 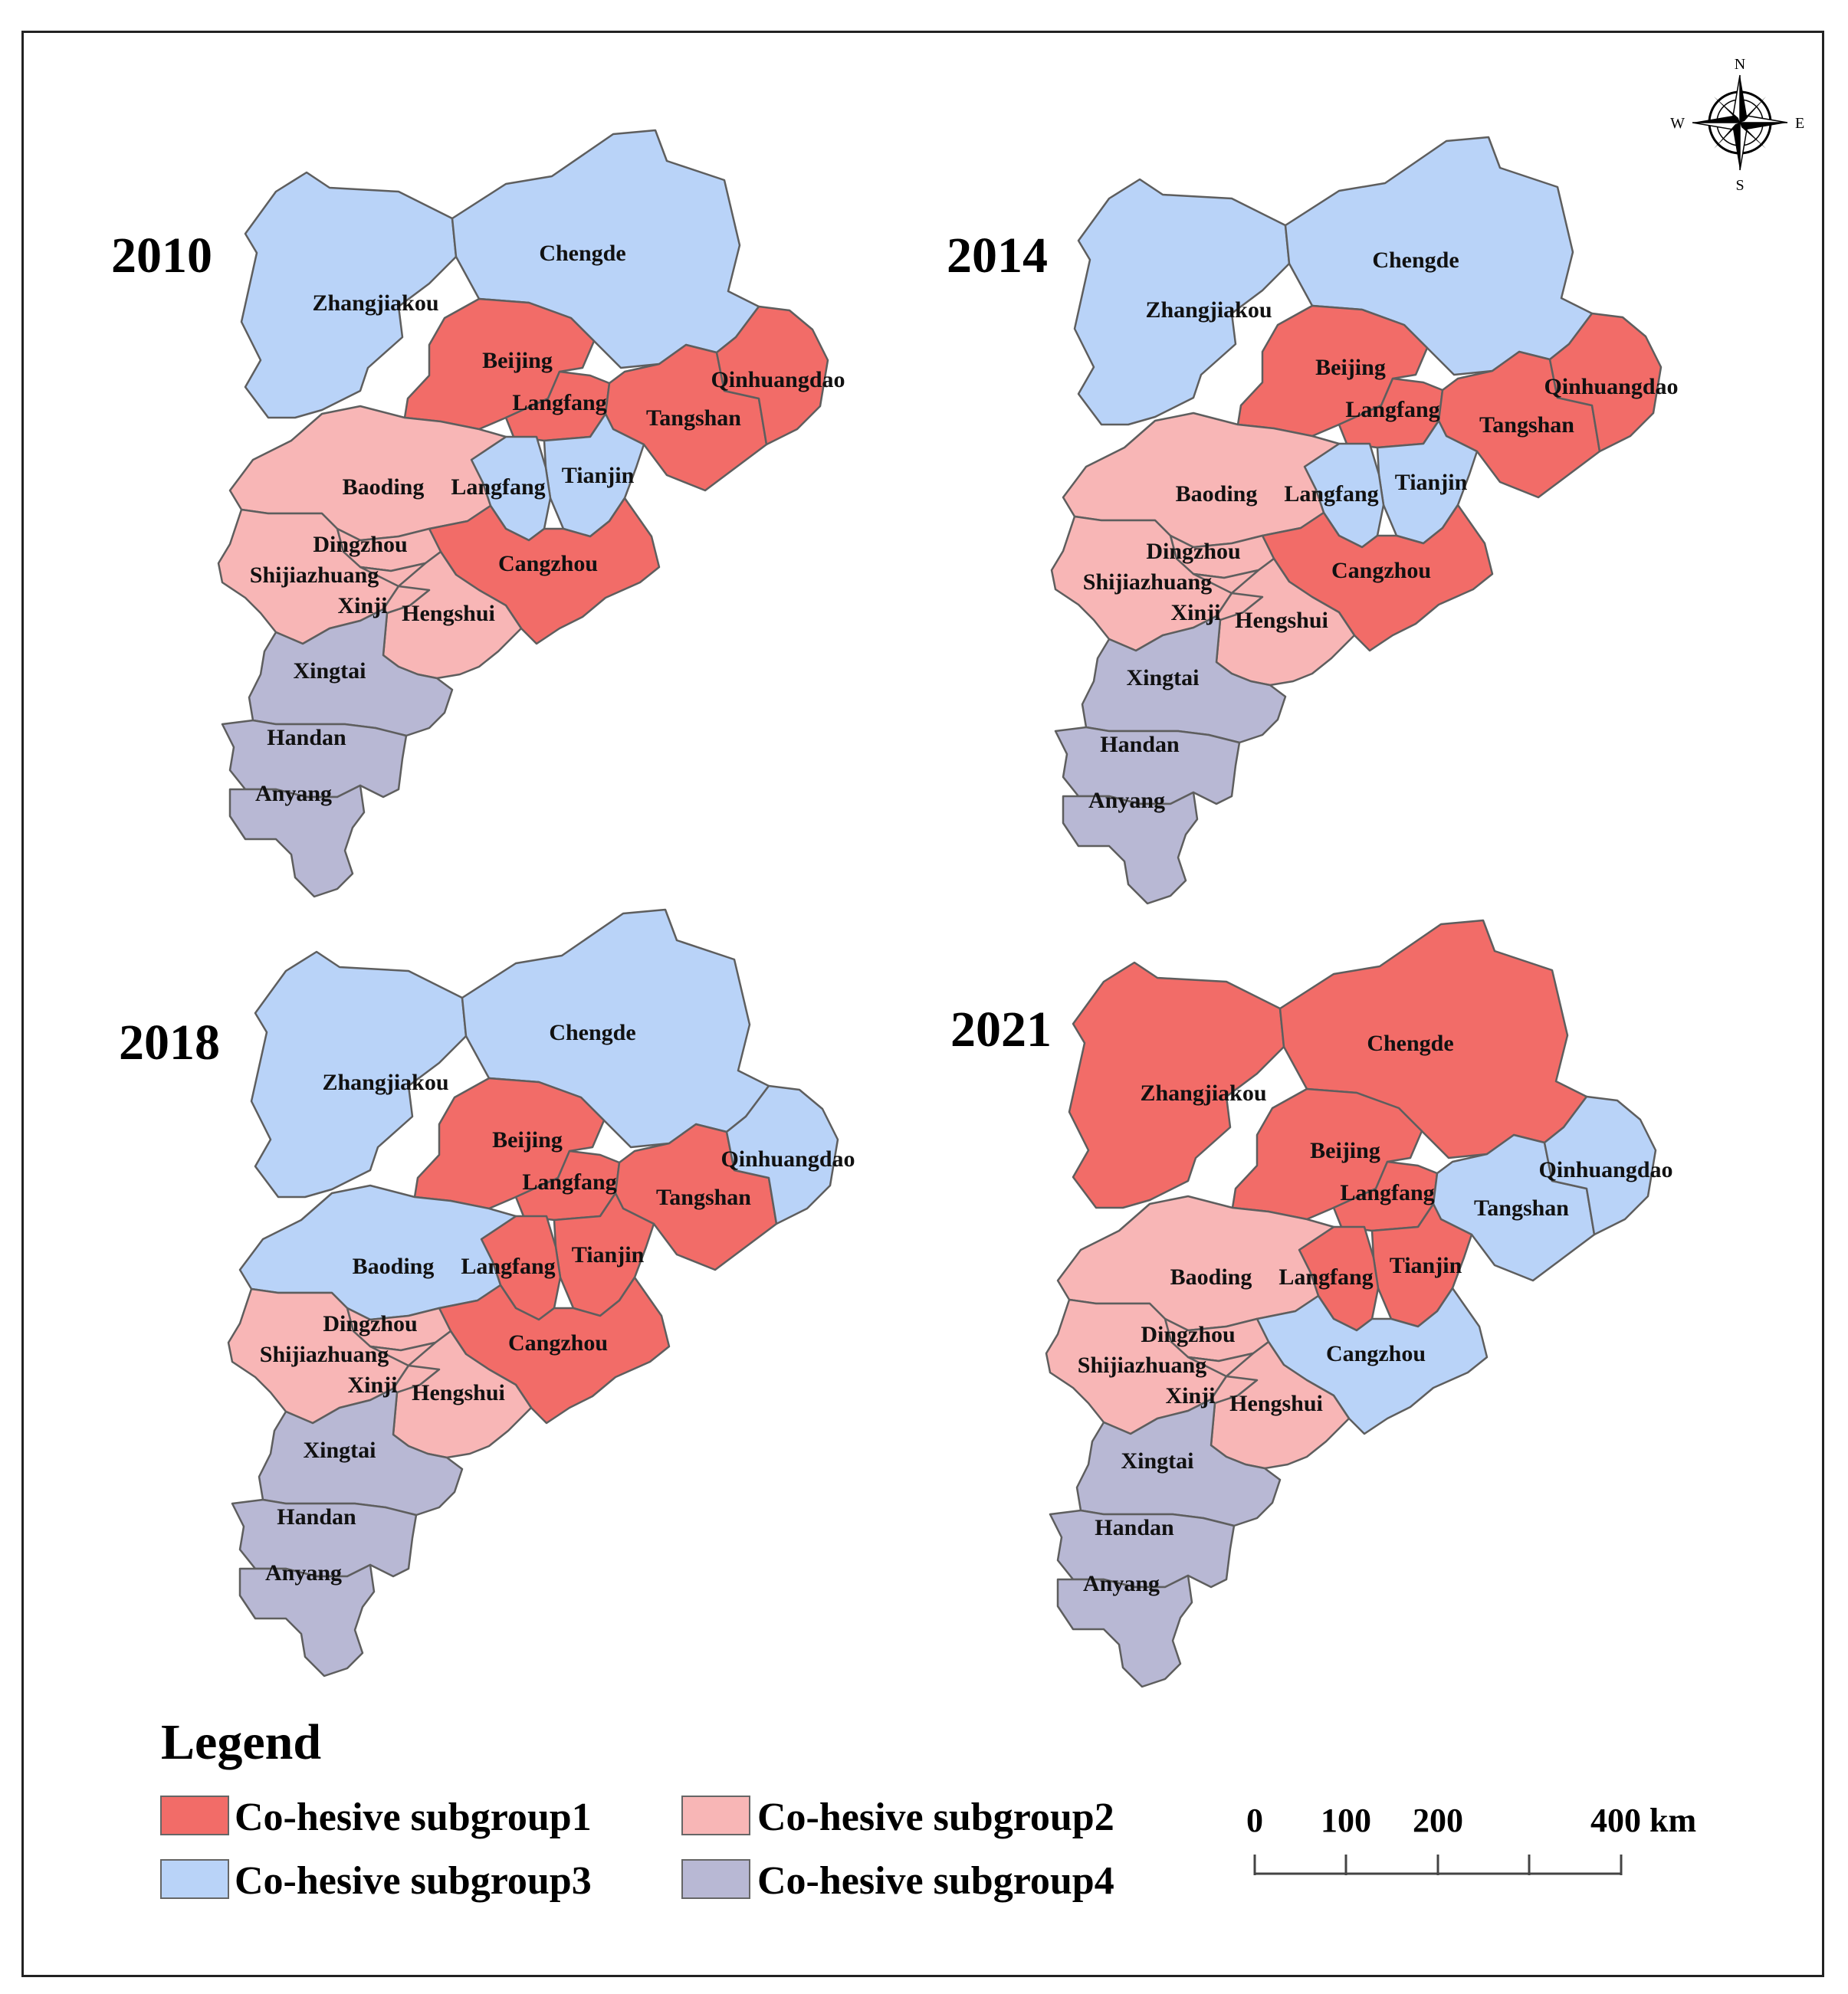 I want to click on scale-tick-400: 400 km, so click(x=1643, y=1820).